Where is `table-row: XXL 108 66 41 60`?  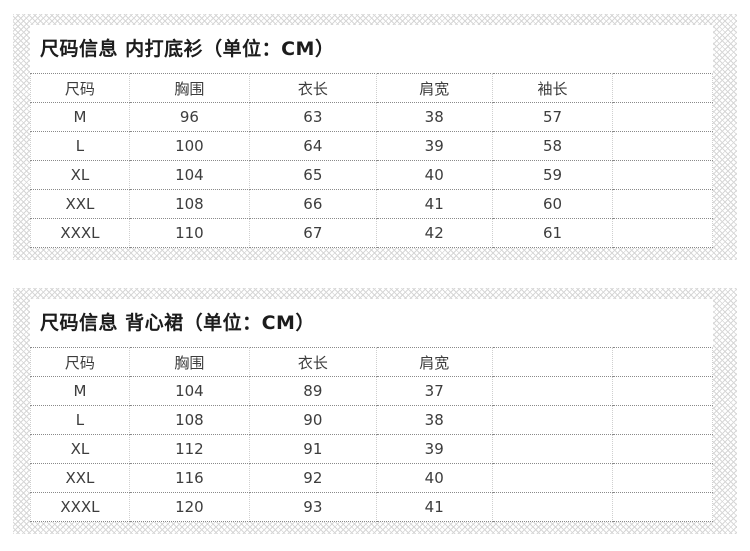 table-row: XXL 108 66 41 60 is located at coordinates (371, 204).